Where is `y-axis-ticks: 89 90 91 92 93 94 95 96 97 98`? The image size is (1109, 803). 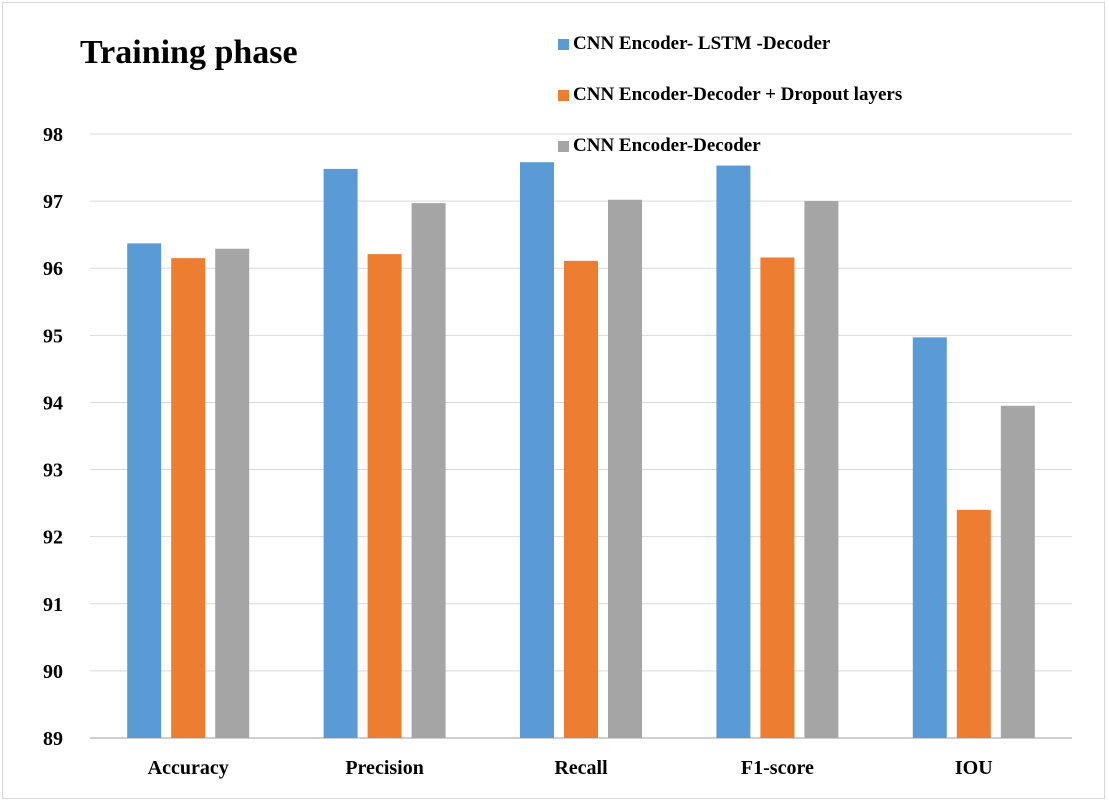 y-axis-ticks: 89 90 91 92 93 94 95 96 97 98 is located at coordinates (53, 437).